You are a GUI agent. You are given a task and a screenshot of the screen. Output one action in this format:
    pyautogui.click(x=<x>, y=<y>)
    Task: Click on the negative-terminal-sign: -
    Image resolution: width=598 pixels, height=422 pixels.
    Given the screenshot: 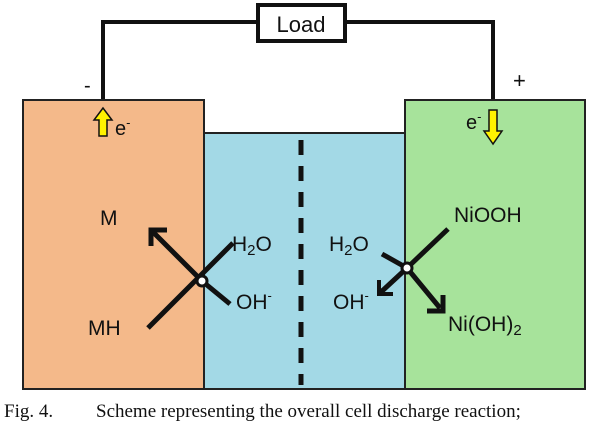 What is the action you would take?
    pyautogui.click(x=87, y=86)
    